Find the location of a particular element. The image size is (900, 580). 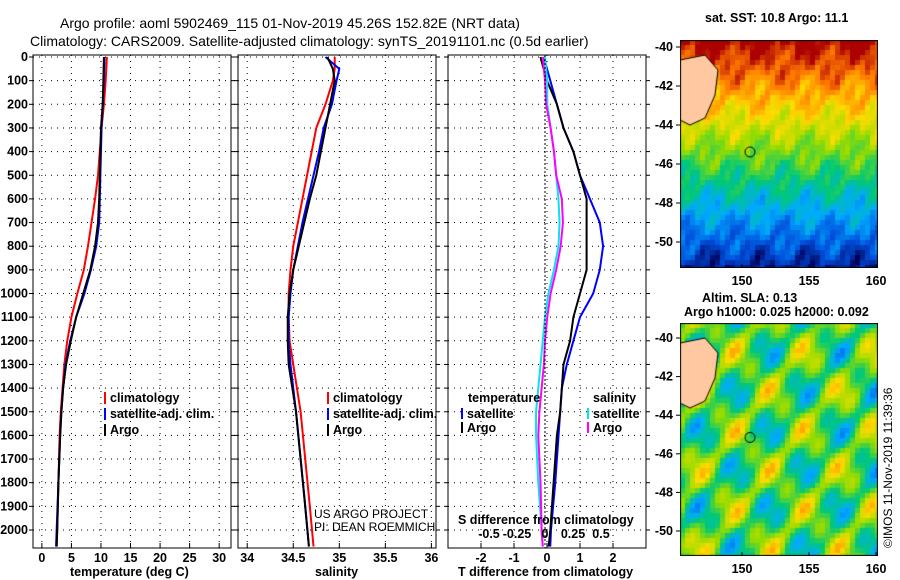

depth-tick-label: 400 is located at coordinates (17, 152).